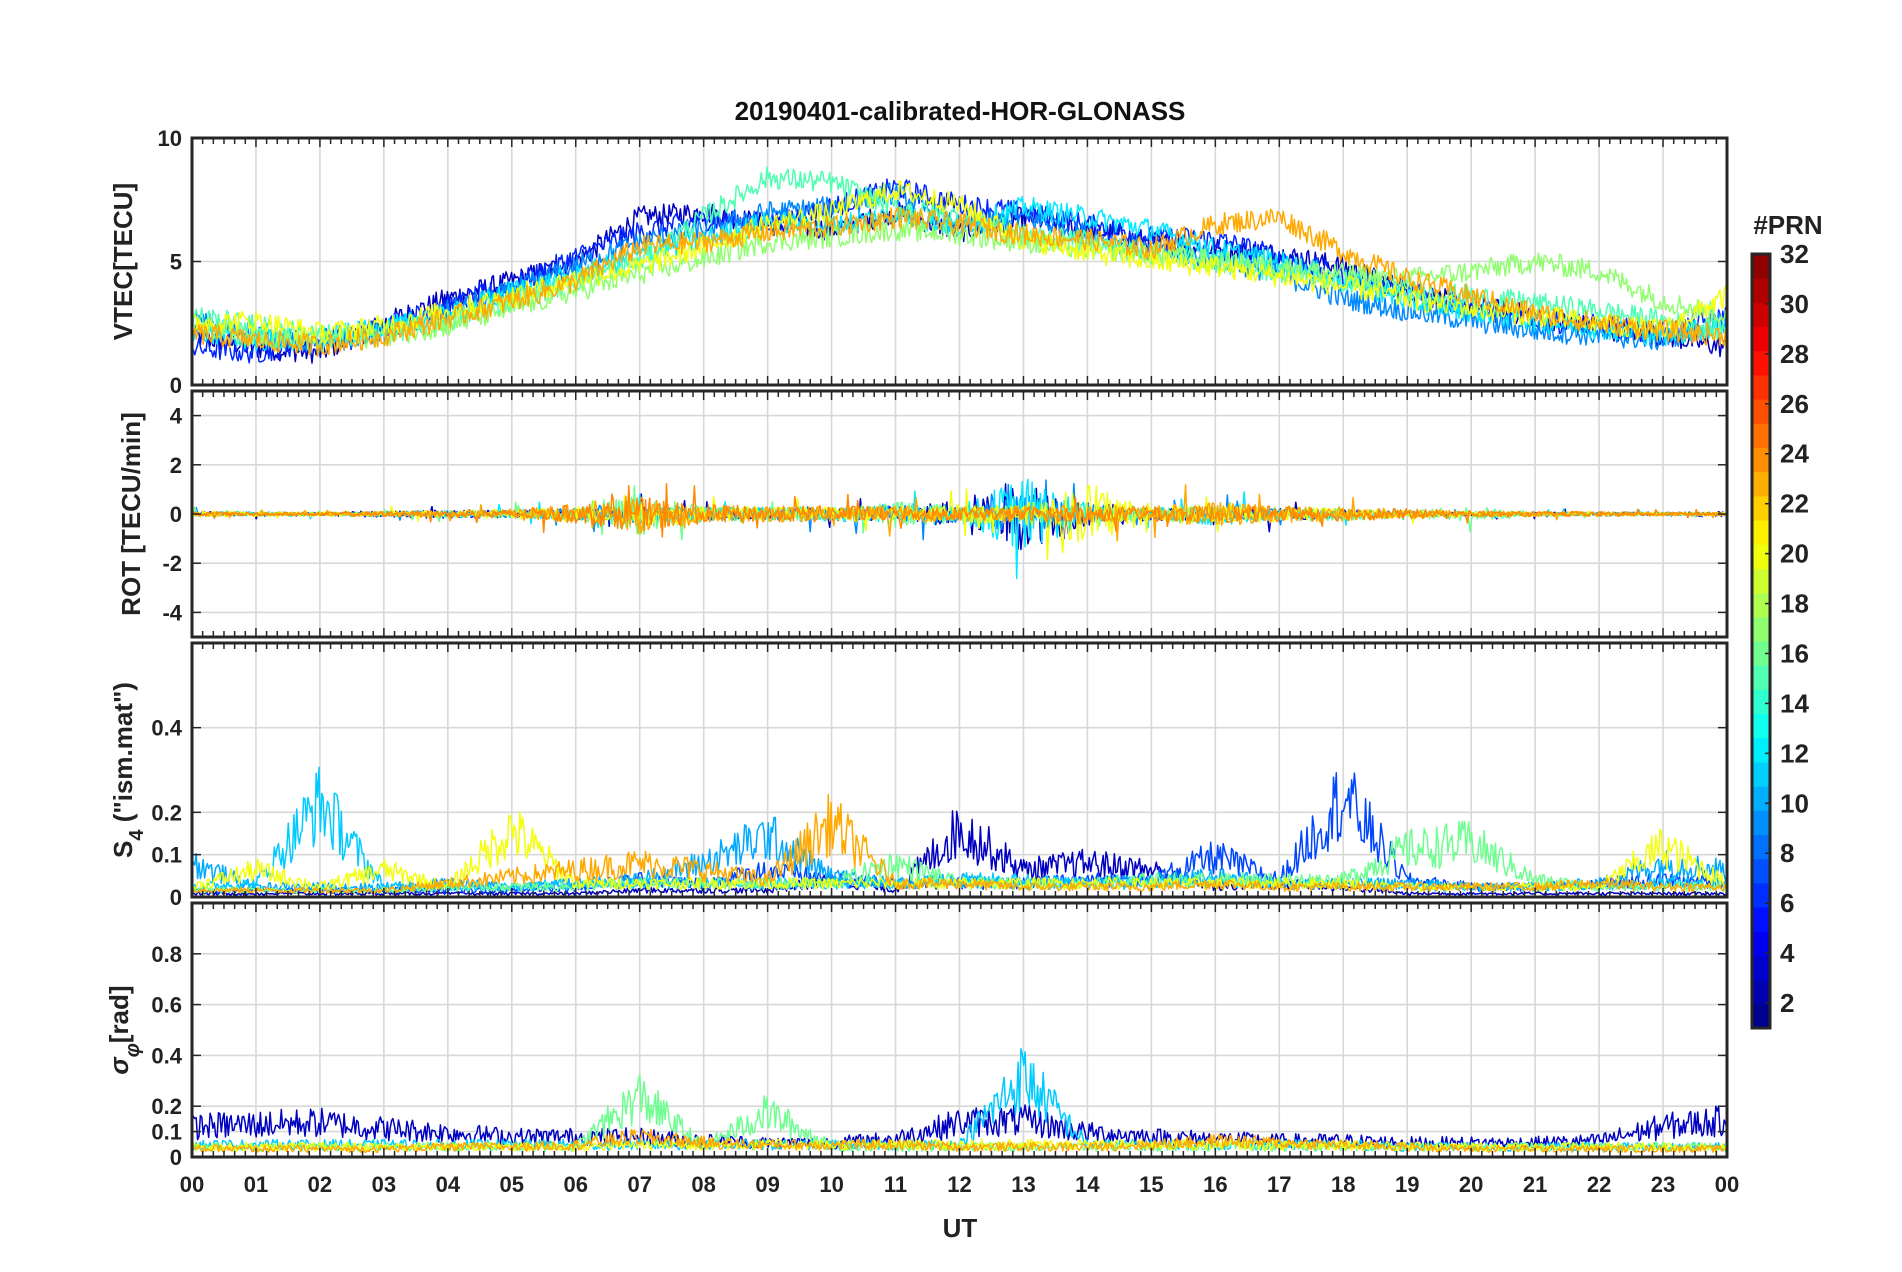 This screenshot has width=1902, height=1272. Describe the element at coordinates (1535, 1184) in the screenshot. I see `x-tick-label: 21` at that location.